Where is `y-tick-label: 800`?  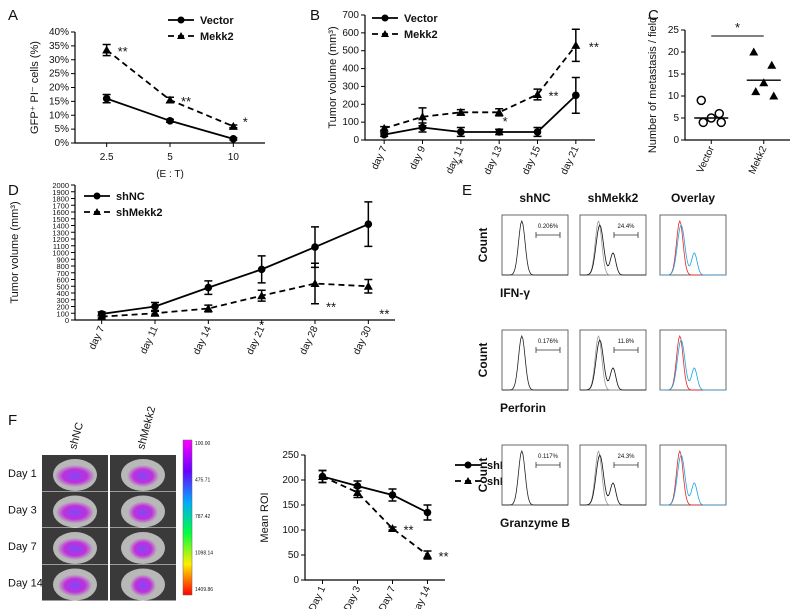 y-tick-label: 800 is located at coordinates (62, 266).